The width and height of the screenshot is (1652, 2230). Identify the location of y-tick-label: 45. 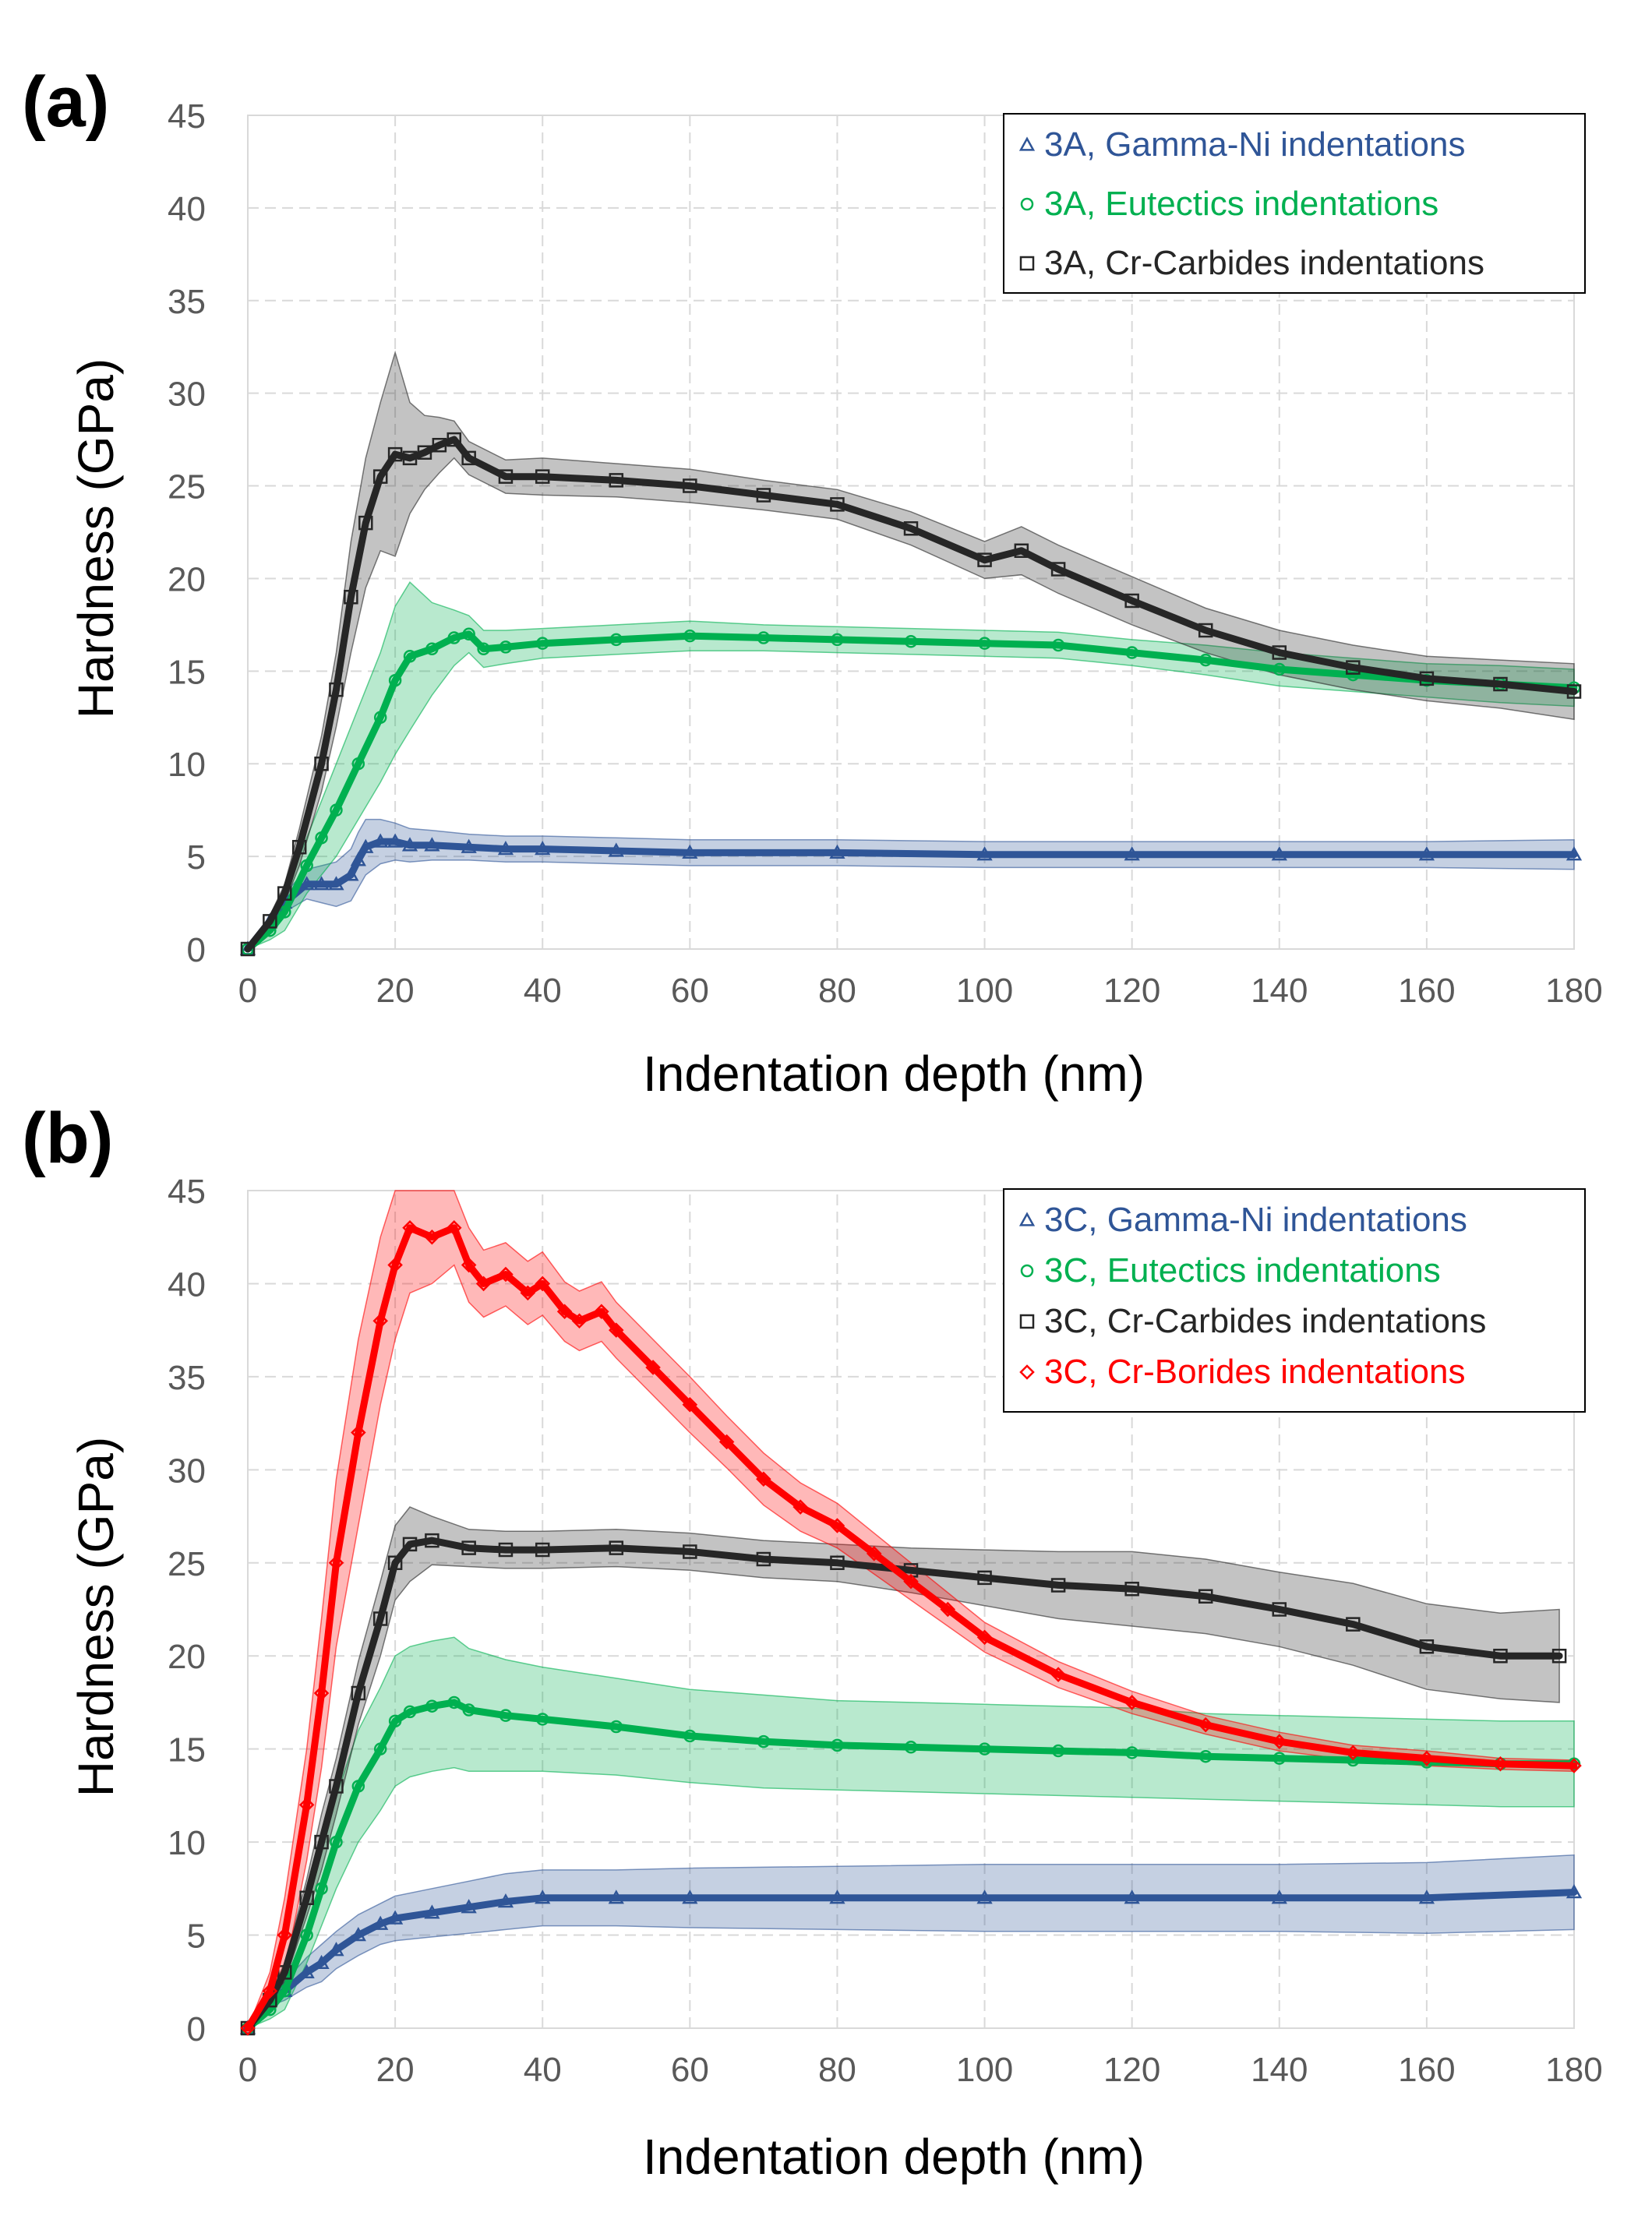
(187, 1192).